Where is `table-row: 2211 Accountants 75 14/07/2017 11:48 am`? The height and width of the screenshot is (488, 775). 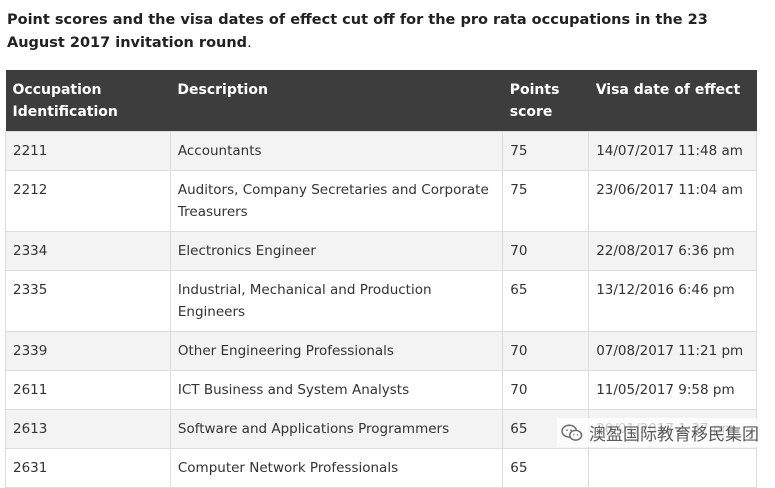 table-row: 2211 Accountants 75 14/07/2017 11:48 am is located at coordinates (381, 151).